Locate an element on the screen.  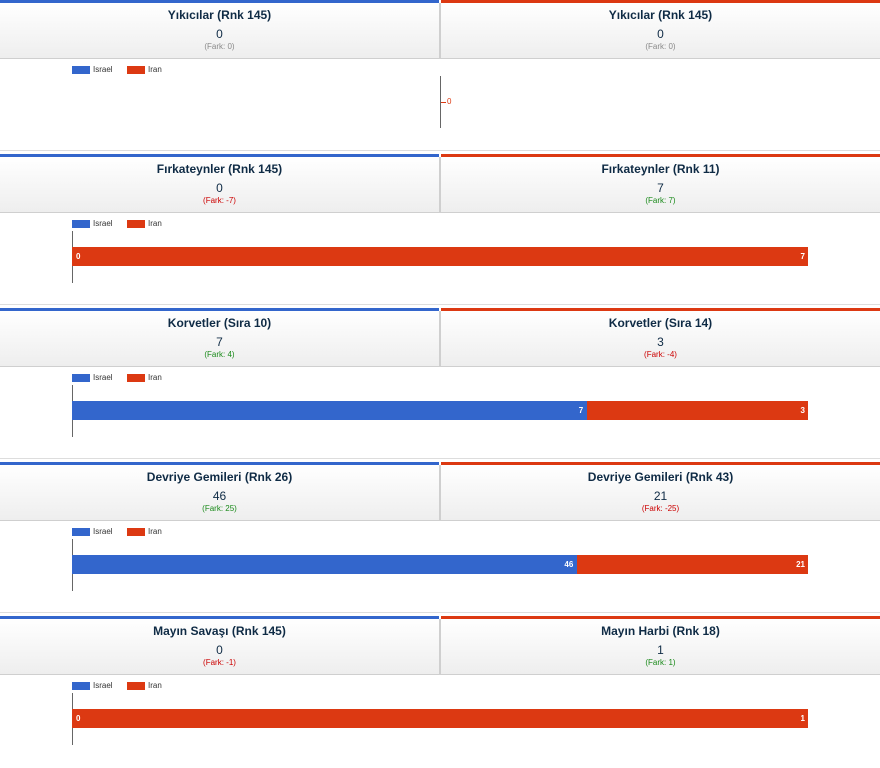
stat-difference: (Fark: -25) is located at coordinates (660, 508).